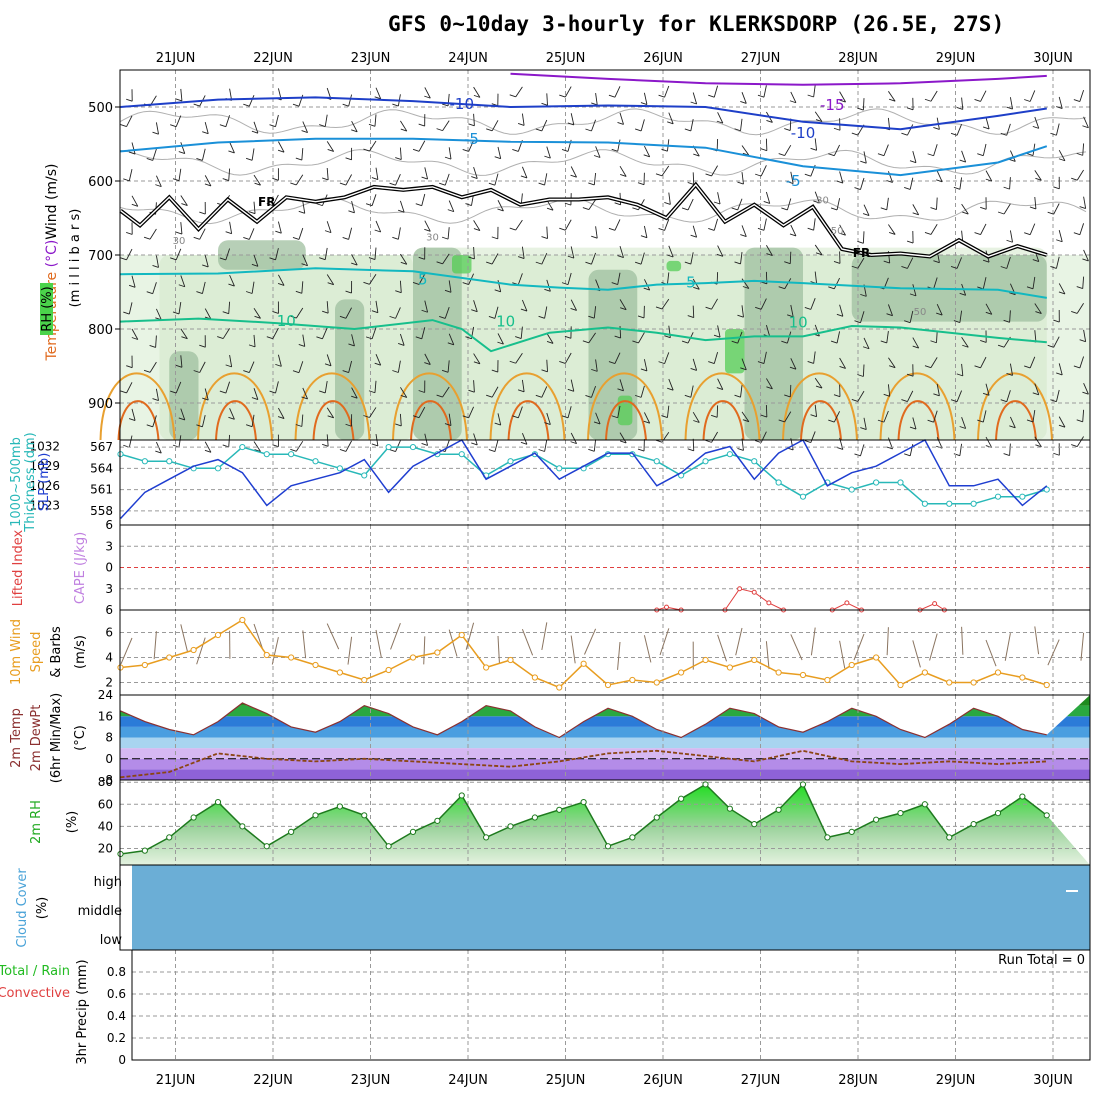 This screenshot has width=1100, height=1100. What do you see at coordinates (52, 256) in the screenshot?
I see `ylabel-part: (°C)` at bounding box center [52, 256].